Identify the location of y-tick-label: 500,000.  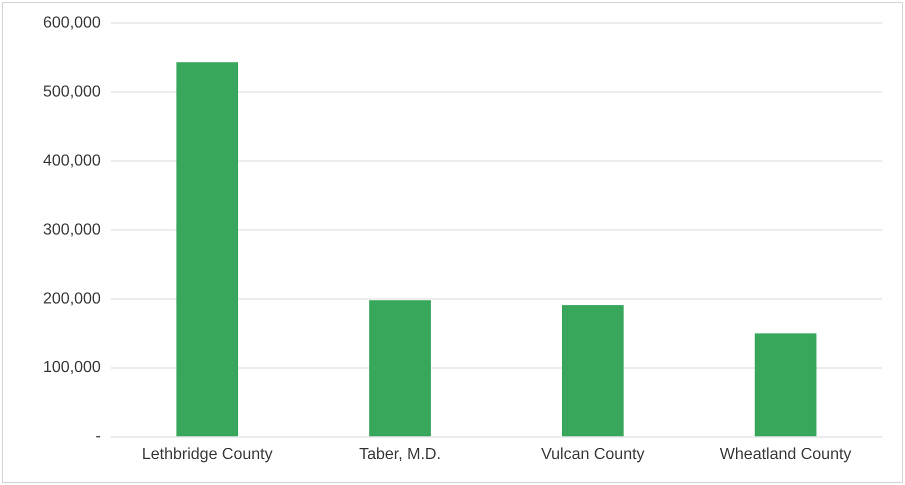
(71, 91).